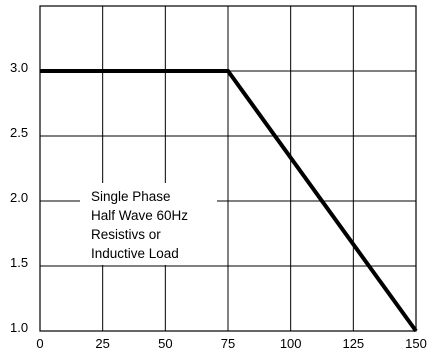  What do you see at coordinates (39, 343) in the screenshot?
I see `x-tick-label: 0` at bounding box center [39, 343].